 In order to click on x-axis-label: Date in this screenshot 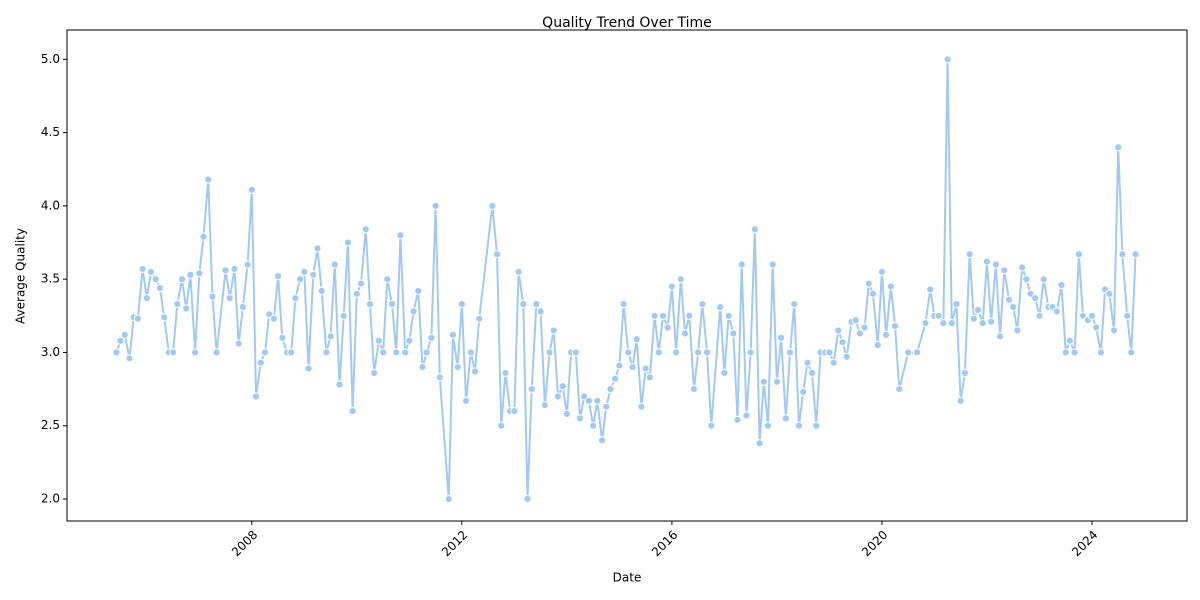, I will do `click(627, 578)`.